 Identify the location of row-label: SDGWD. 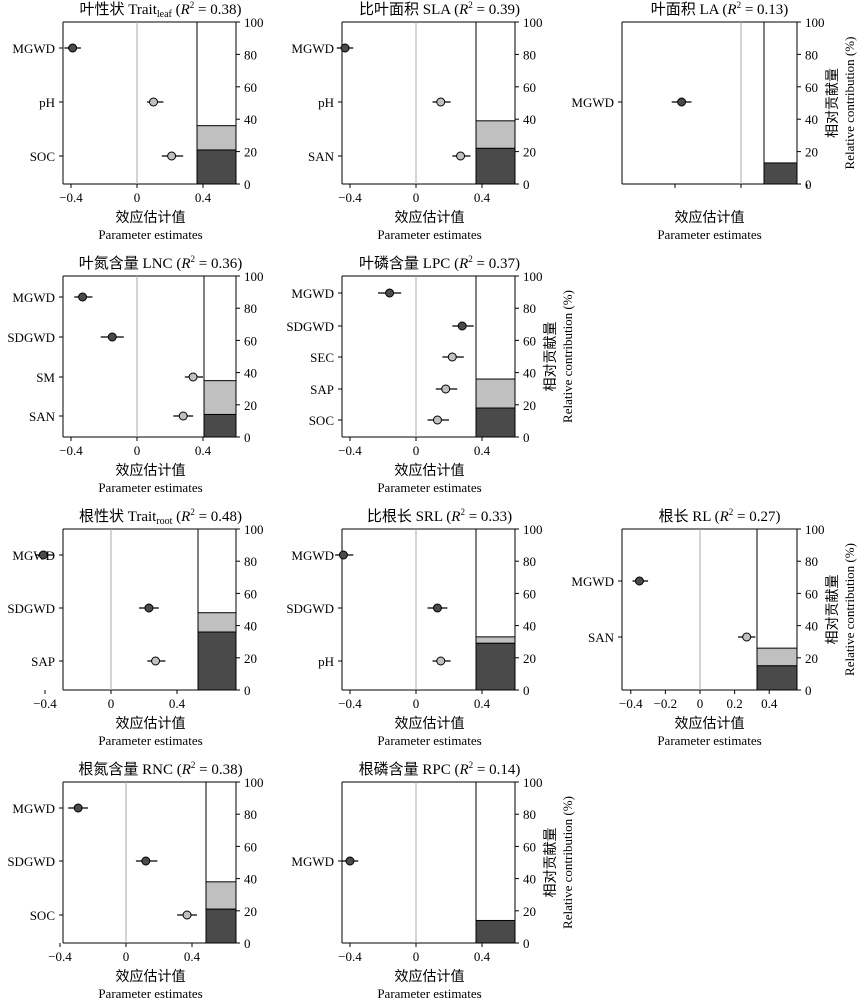
(31, 608).